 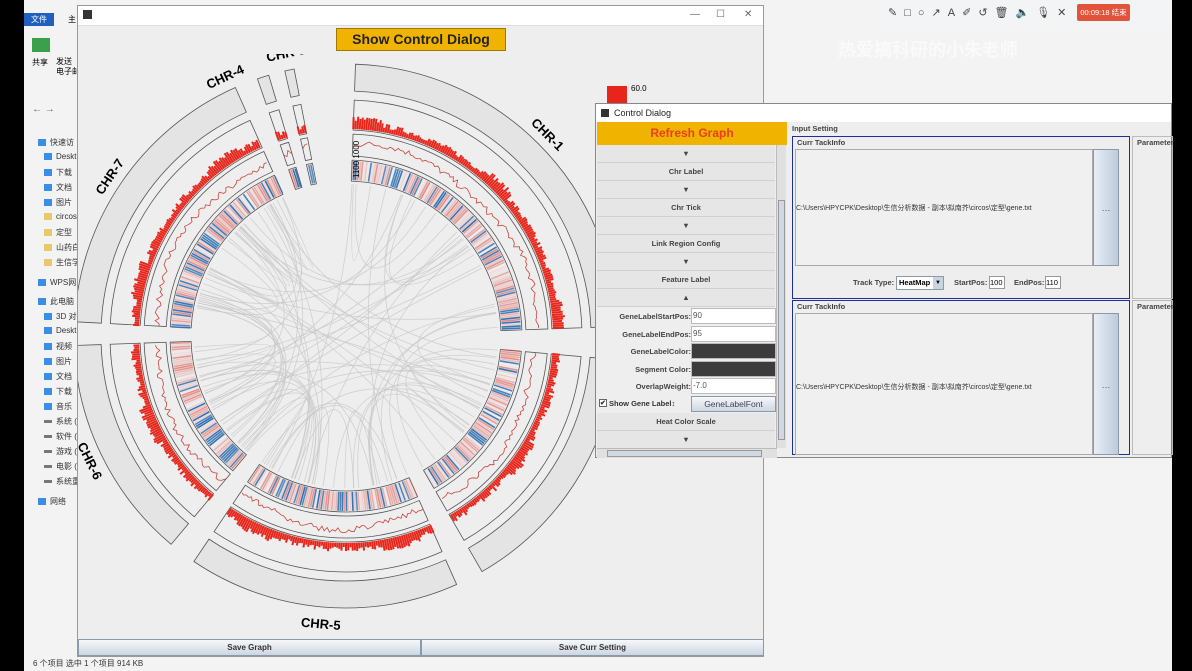 I want to click on field-input: -7.0, so click(x=733, y=386).